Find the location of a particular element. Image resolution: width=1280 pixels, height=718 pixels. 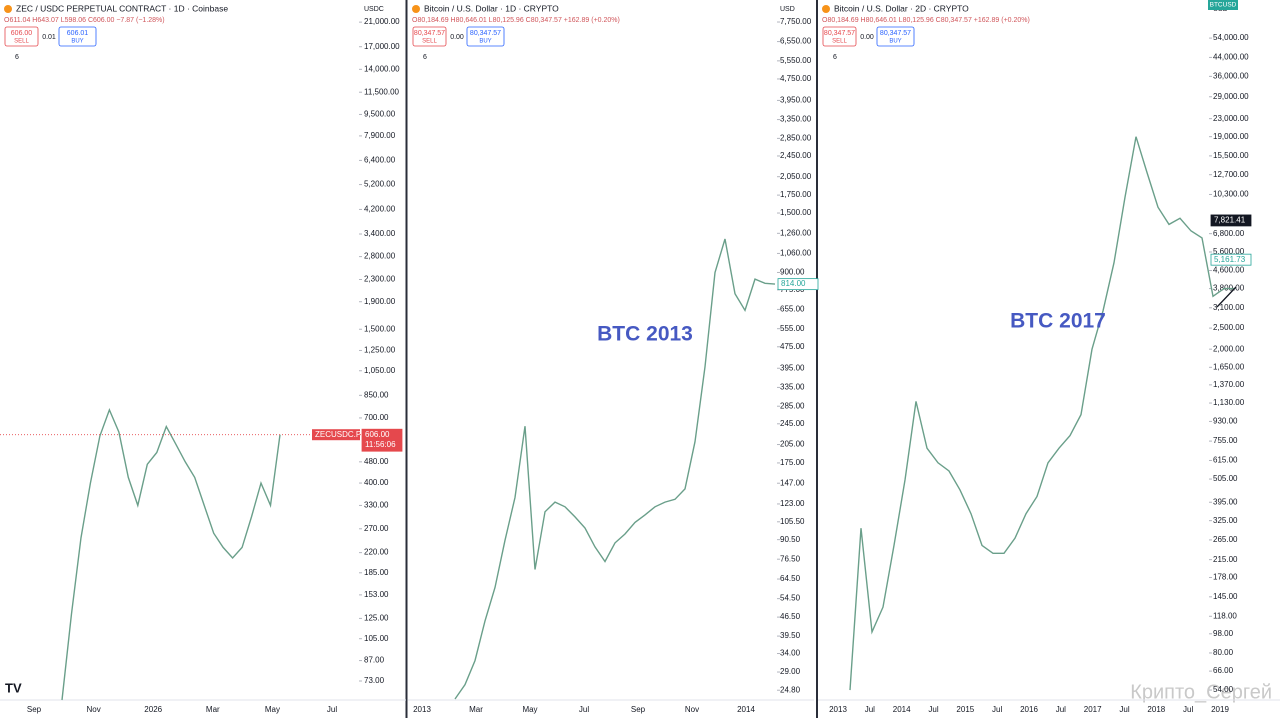

symbol-title: Bitcoin / U.S. Dollar · 2D · CRYPTO is located at coordinates (901, 8).